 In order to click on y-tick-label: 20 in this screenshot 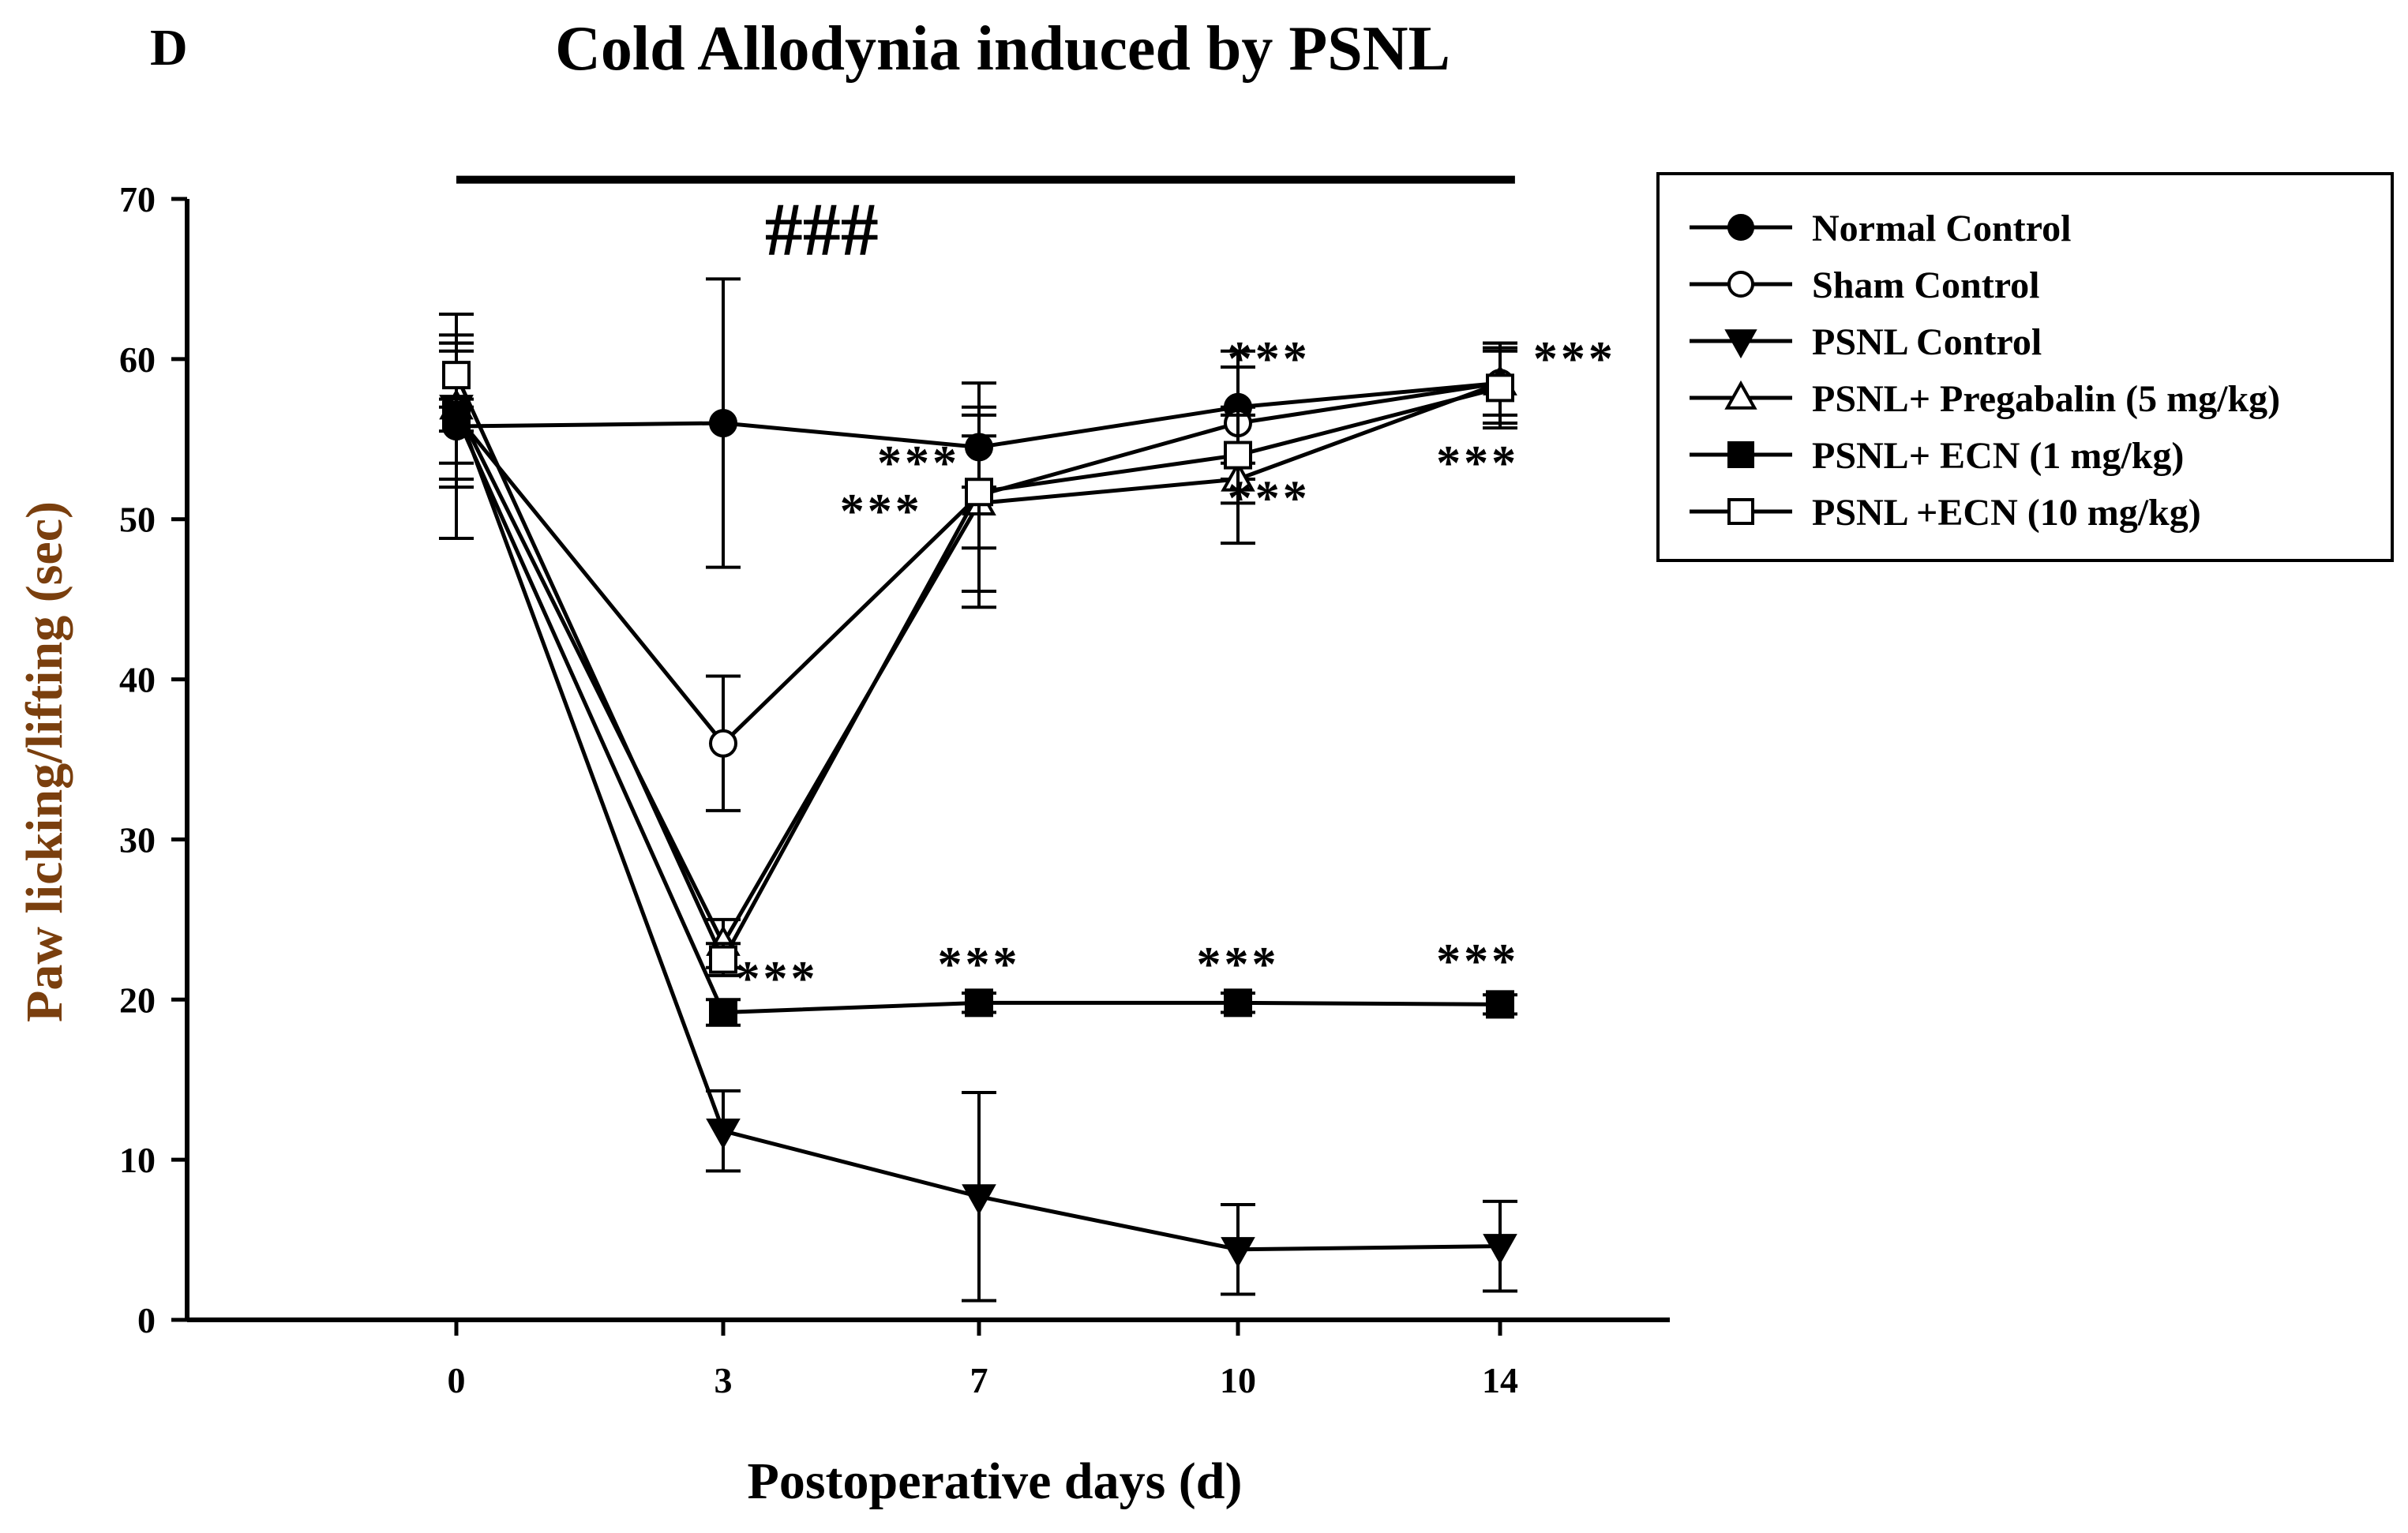, I will do `click(137, 1000)`.